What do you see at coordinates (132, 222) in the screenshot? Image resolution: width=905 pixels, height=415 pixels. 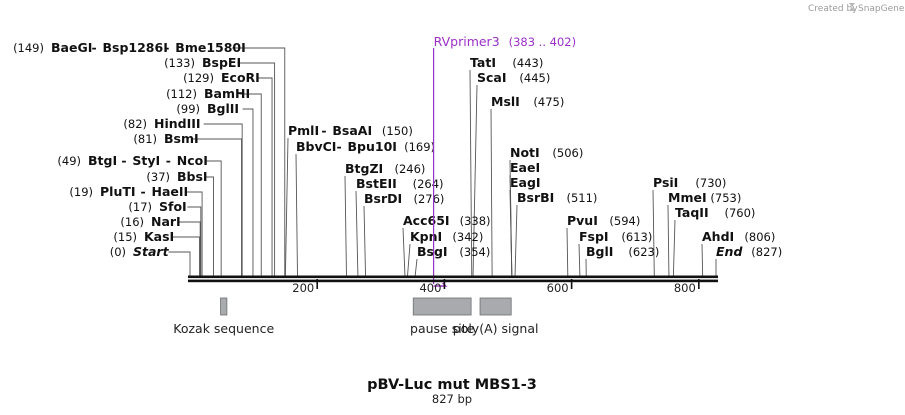 I see `site-position: (16)` at bounding box center [132, 222].